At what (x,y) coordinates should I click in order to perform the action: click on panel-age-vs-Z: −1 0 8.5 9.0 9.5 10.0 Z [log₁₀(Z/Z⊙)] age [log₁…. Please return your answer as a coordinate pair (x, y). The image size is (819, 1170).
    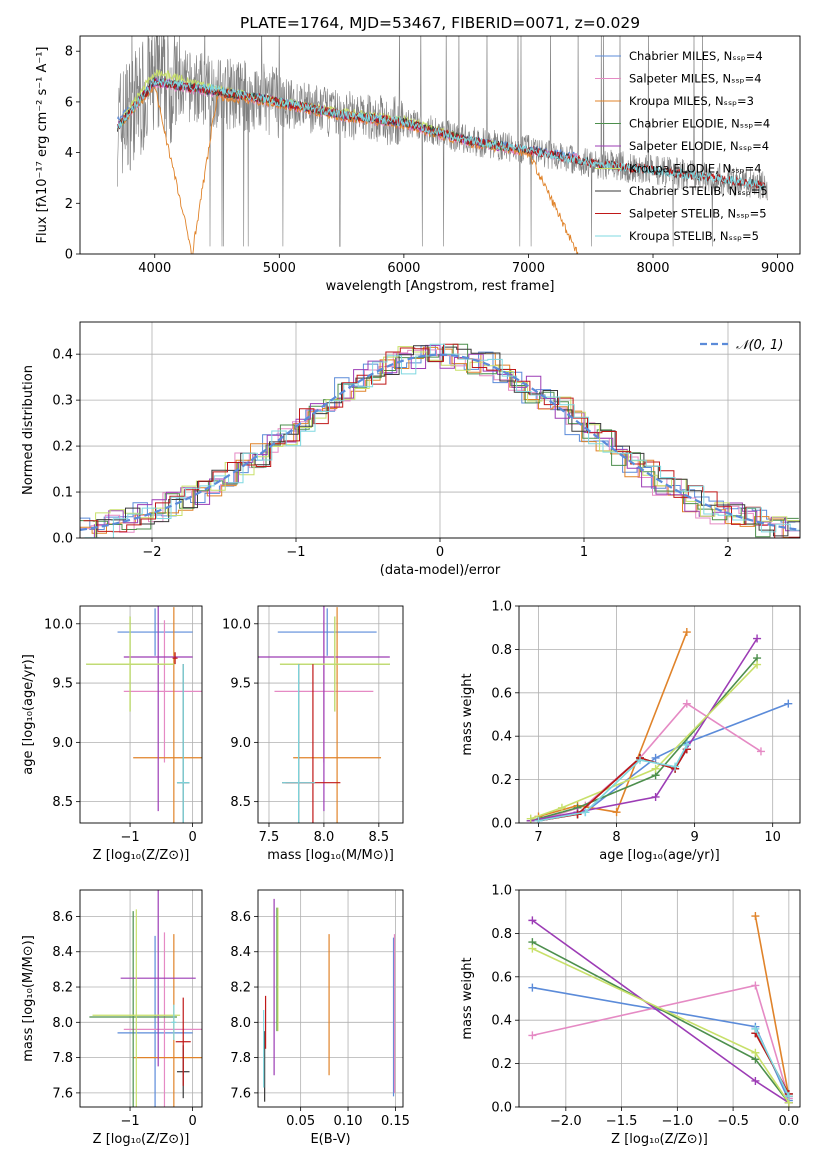
    Looking at the image, I should click on (112, 734).